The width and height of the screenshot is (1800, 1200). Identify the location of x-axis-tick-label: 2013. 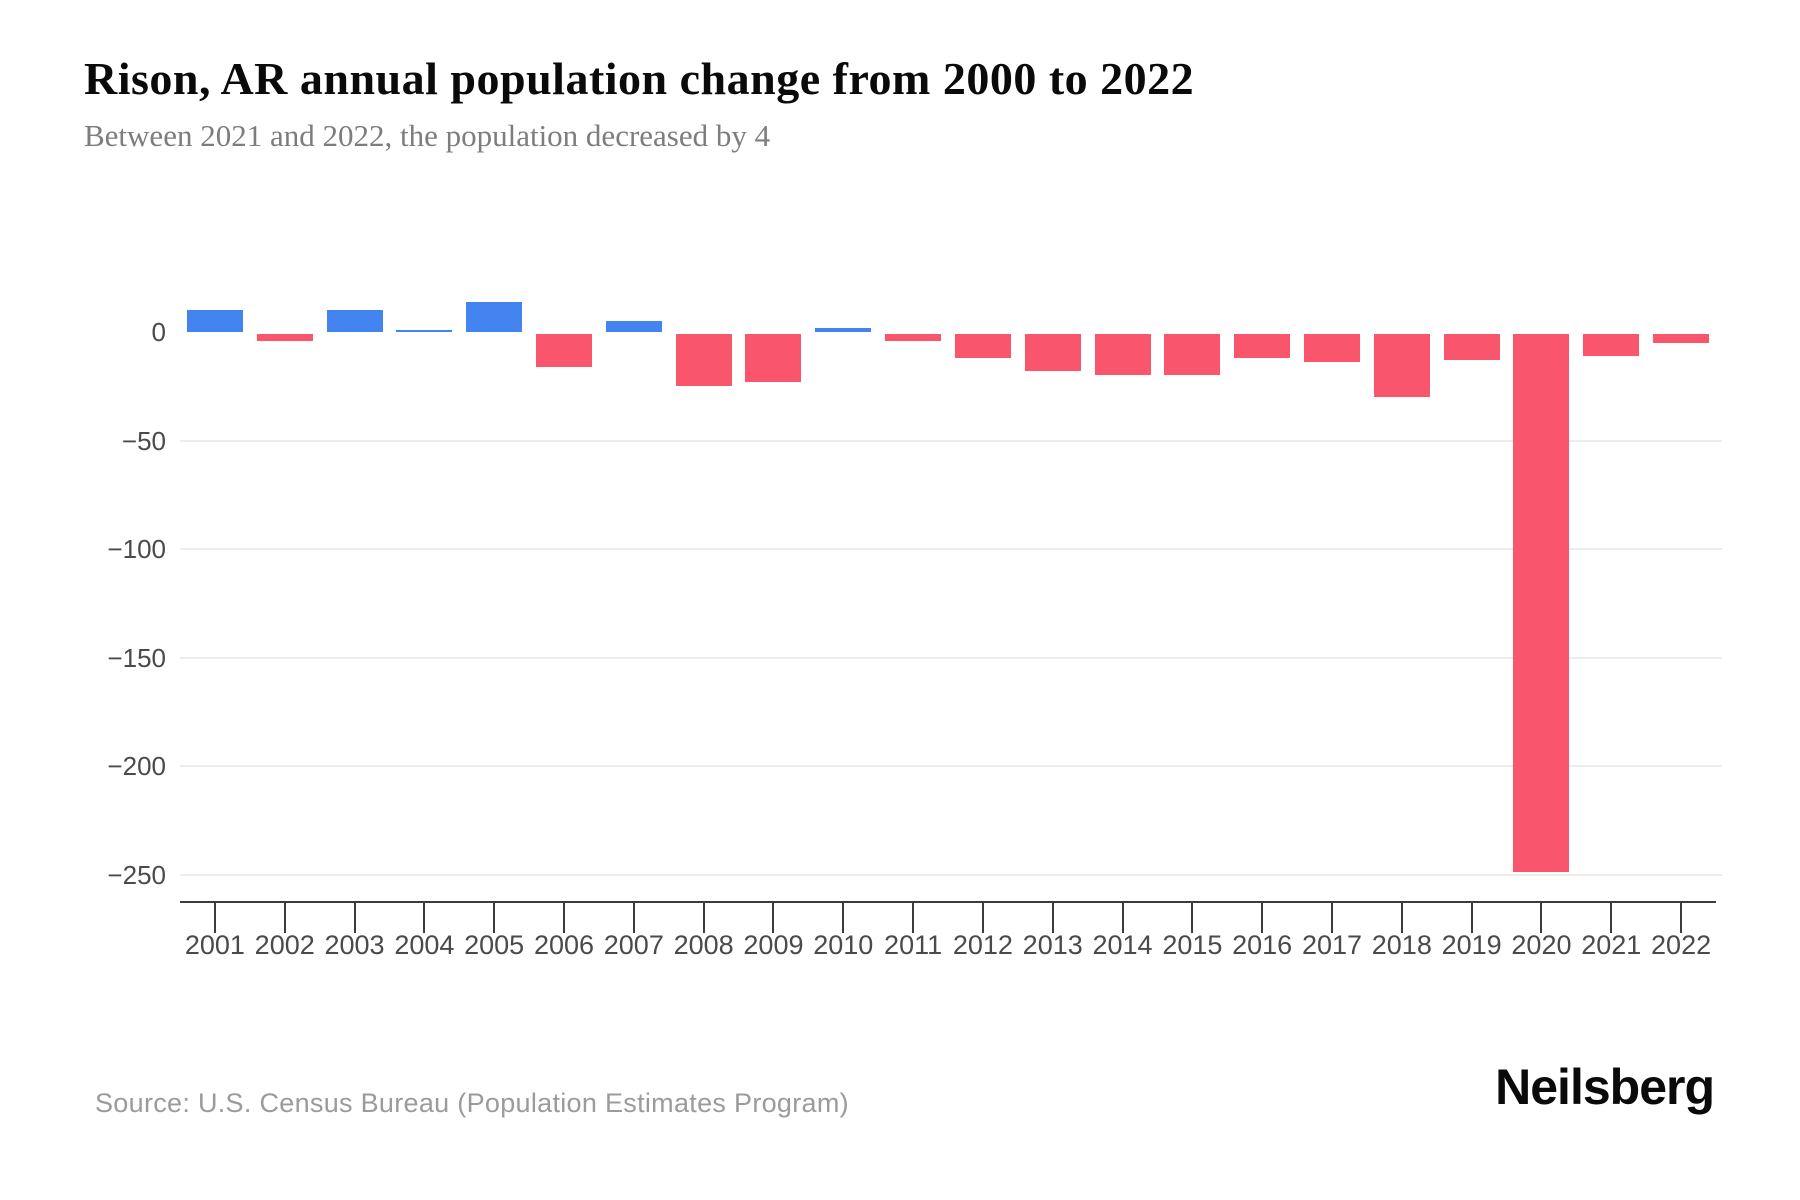
(1052, 945).